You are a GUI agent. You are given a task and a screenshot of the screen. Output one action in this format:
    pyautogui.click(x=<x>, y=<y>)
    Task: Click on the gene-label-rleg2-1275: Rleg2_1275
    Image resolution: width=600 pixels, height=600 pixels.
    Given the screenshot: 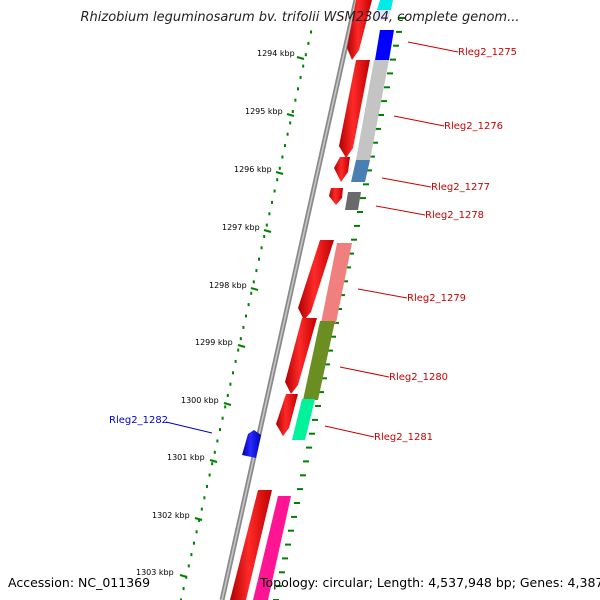 What is the action you would take?
    pyautogui.click(x=487, y=52)
    